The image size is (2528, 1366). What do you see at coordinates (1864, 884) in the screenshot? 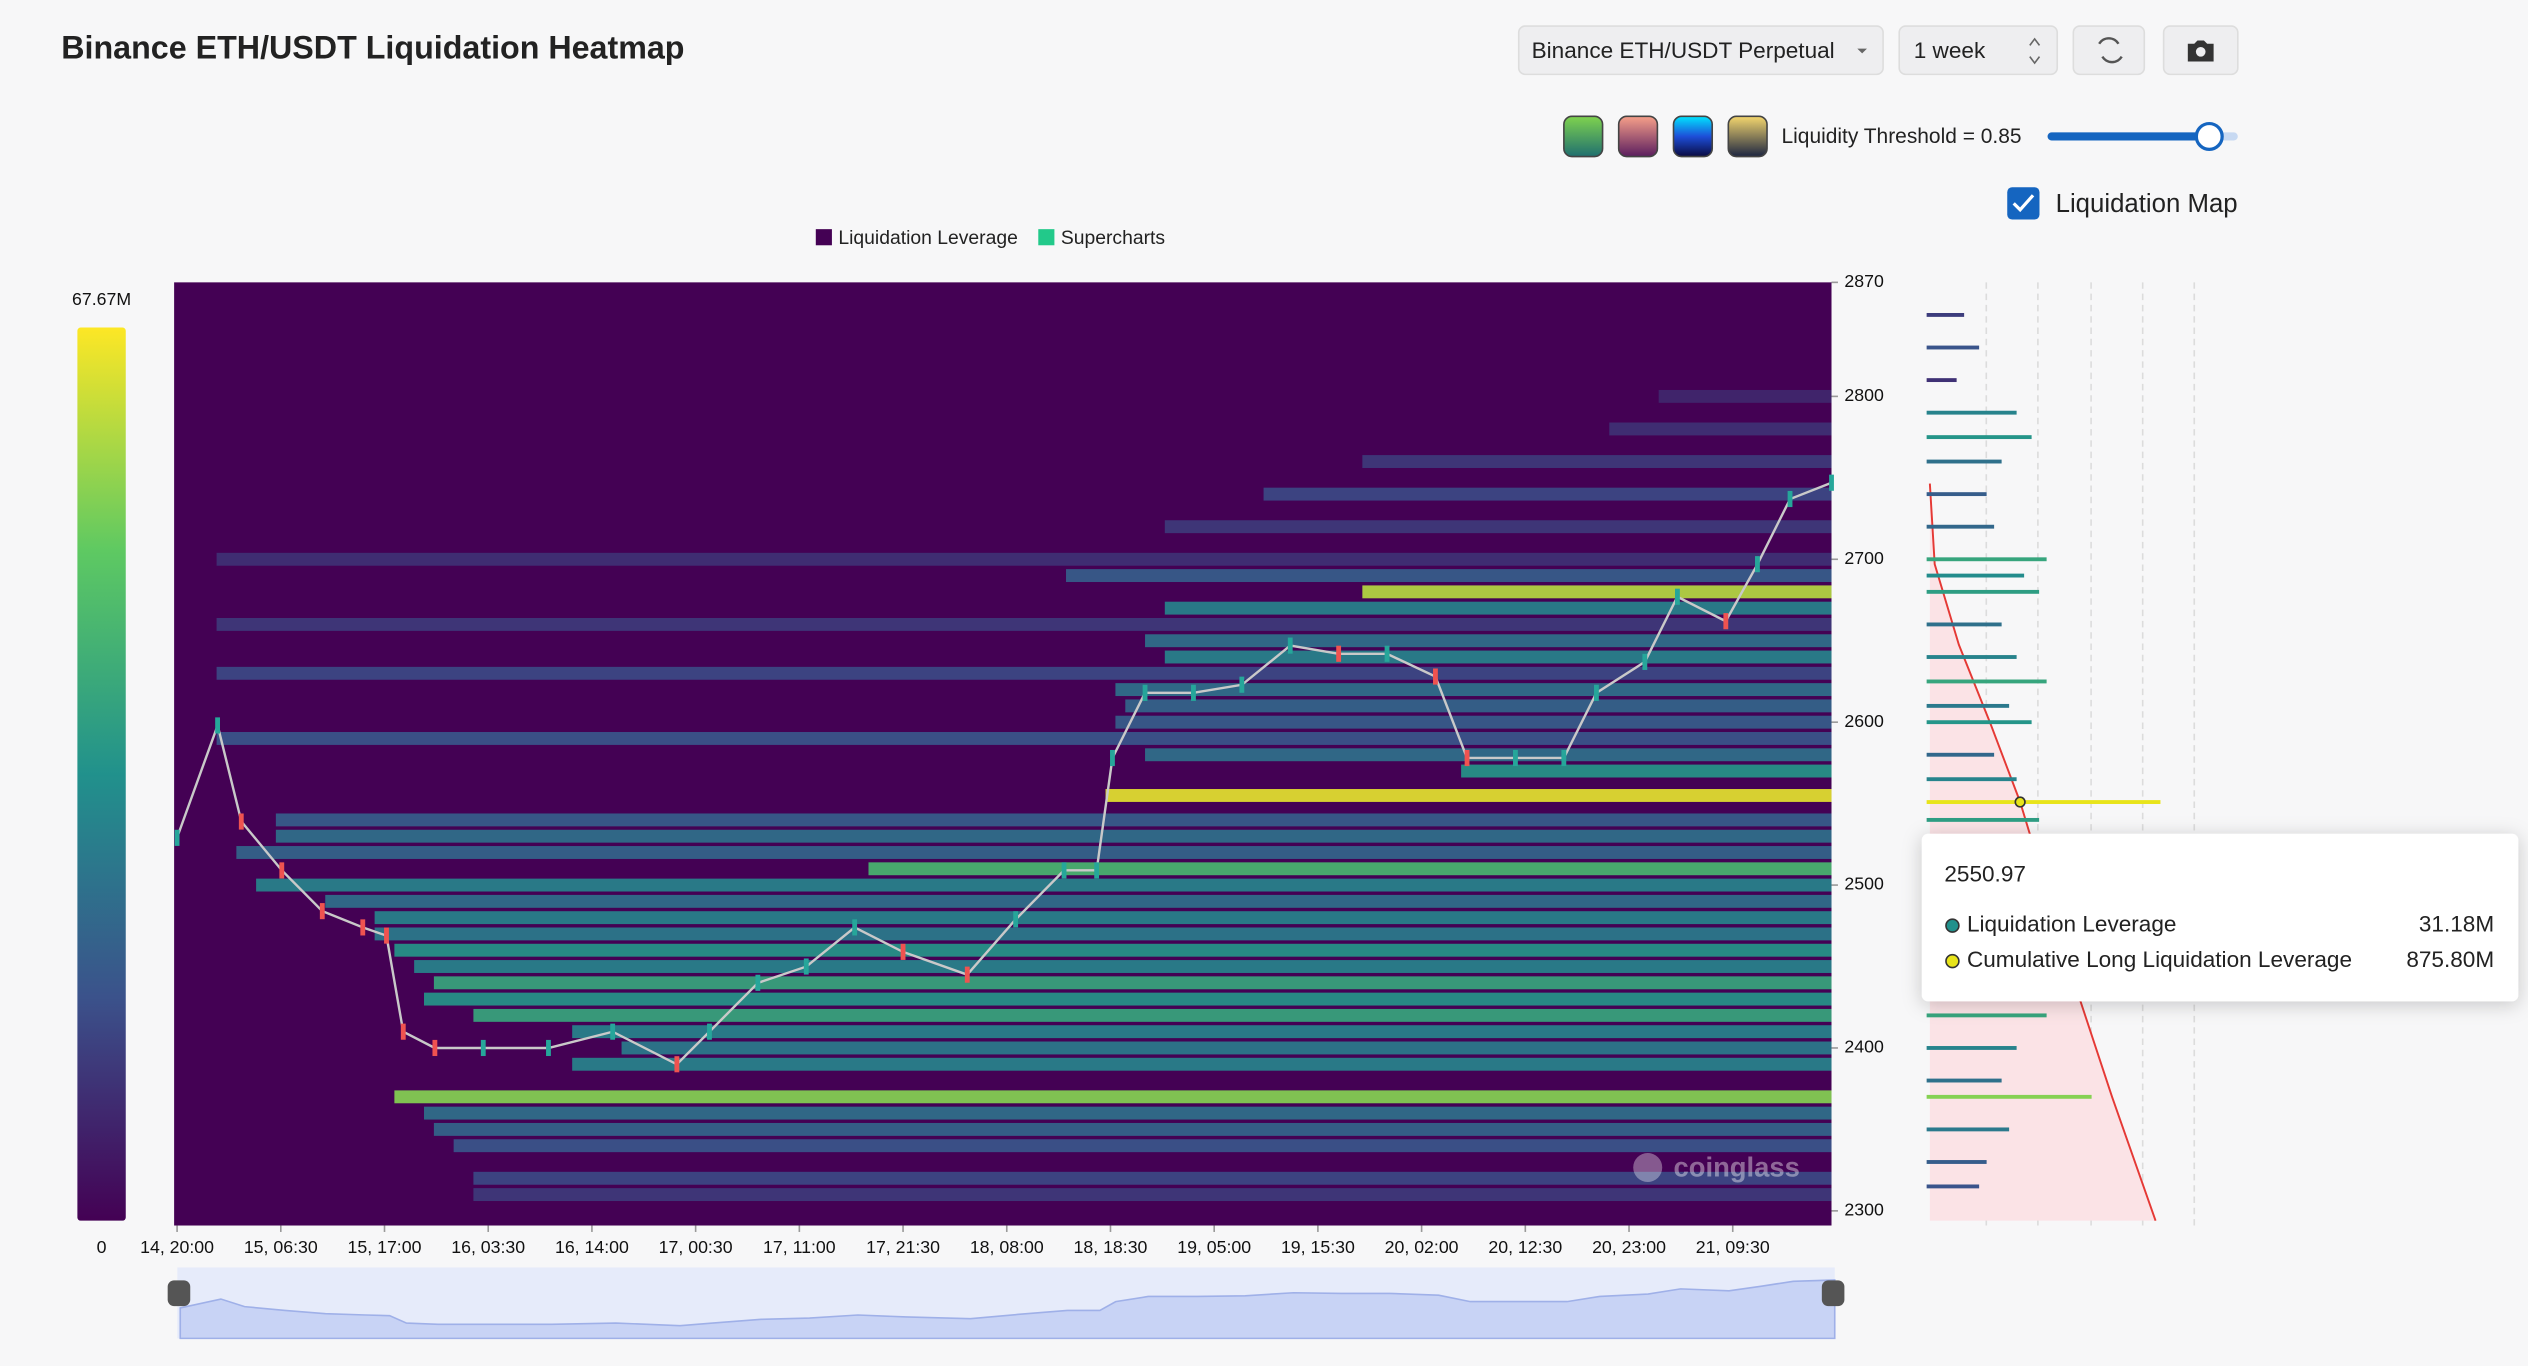
I see `y-tick-label: 2500` at bounding box center [1864, 884].